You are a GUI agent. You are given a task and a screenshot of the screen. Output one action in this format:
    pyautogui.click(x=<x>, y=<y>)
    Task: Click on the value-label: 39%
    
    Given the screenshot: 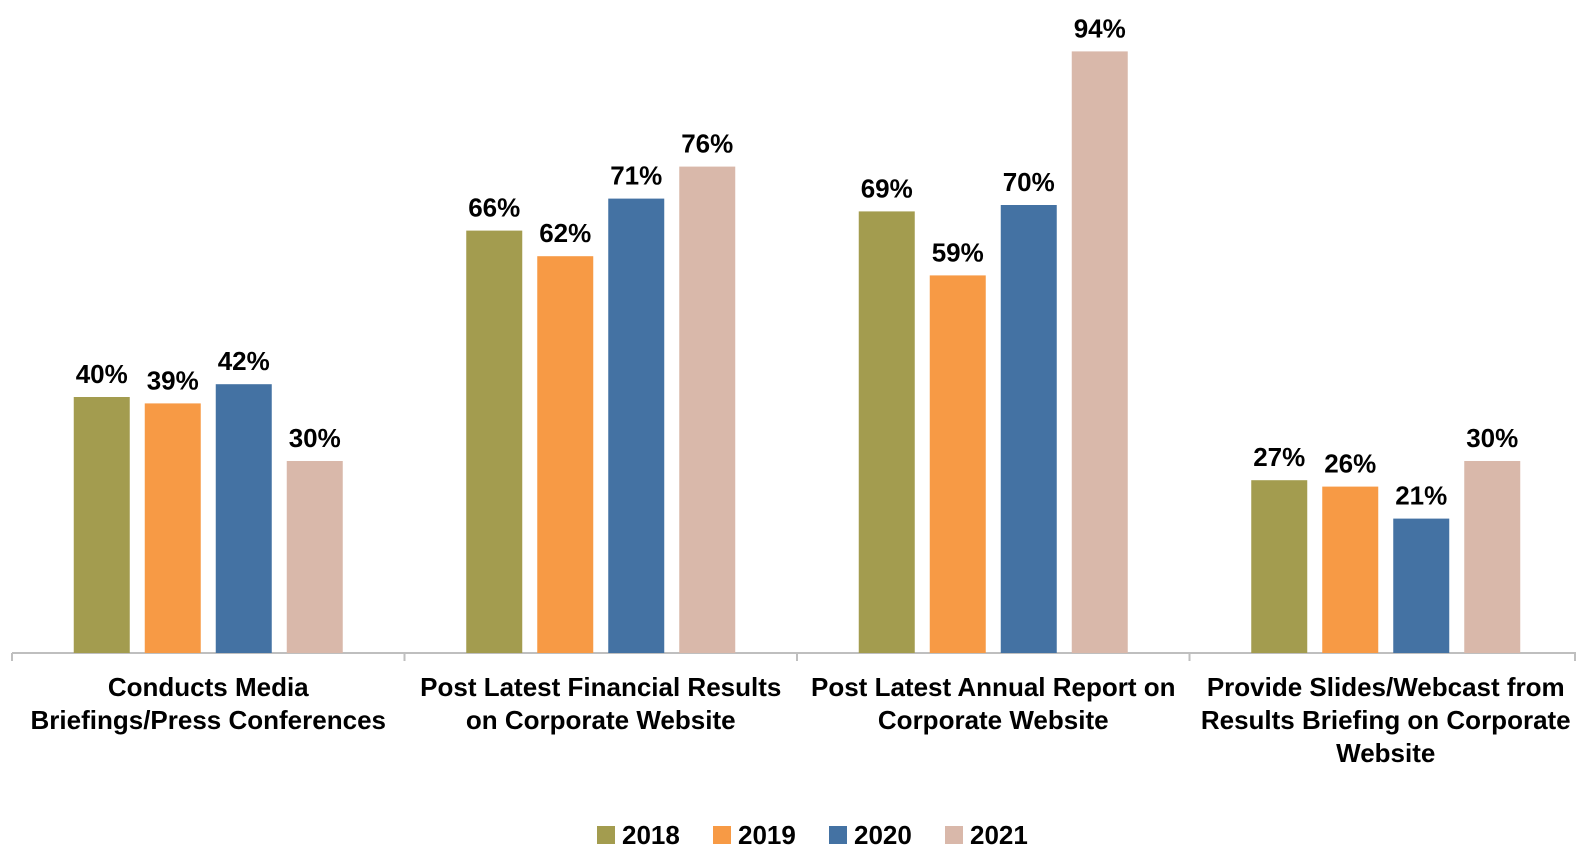 What is the action you would take?
    pyautogui.click(x=173, y=380)
    